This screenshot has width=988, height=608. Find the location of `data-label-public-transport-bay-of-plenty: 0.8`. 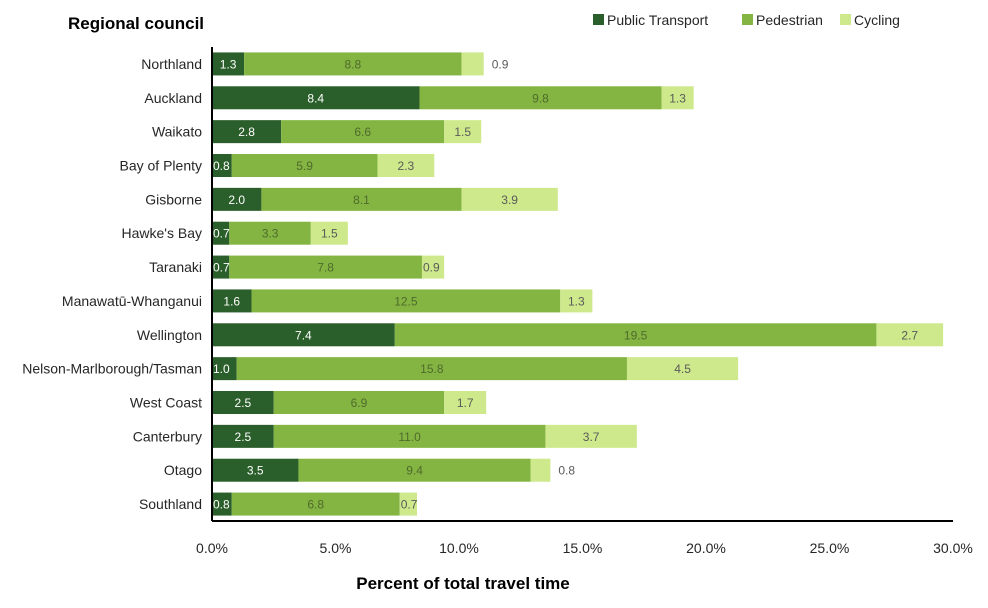

data-label-public-transport-bay-of-plenty: 0.8 is located at coordinates (221, 166).